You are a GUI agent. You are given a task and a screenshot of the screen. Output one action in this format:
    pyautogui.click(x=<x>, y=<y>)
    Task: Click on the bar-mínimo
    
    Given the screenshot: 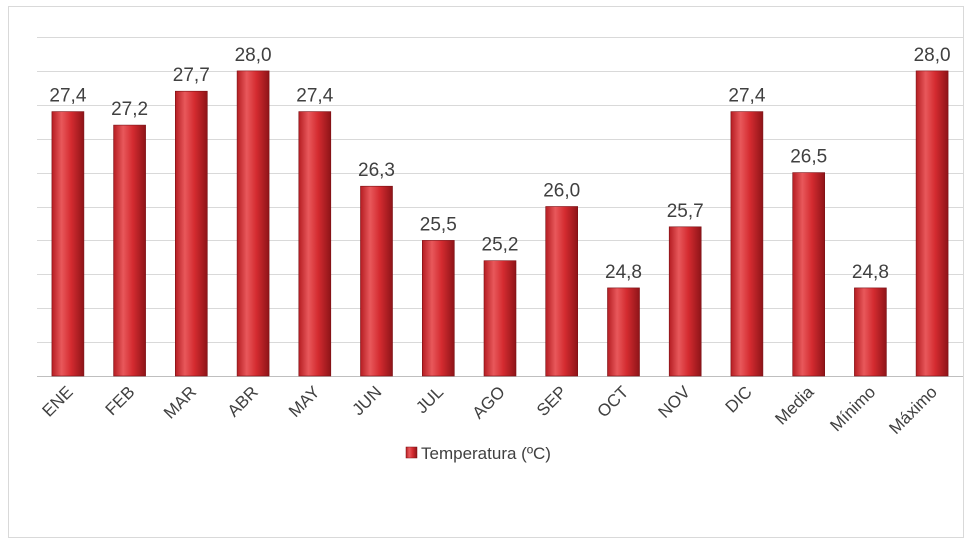 What is the action you would take?
    pyautogui.click(x=870, y=332)
    